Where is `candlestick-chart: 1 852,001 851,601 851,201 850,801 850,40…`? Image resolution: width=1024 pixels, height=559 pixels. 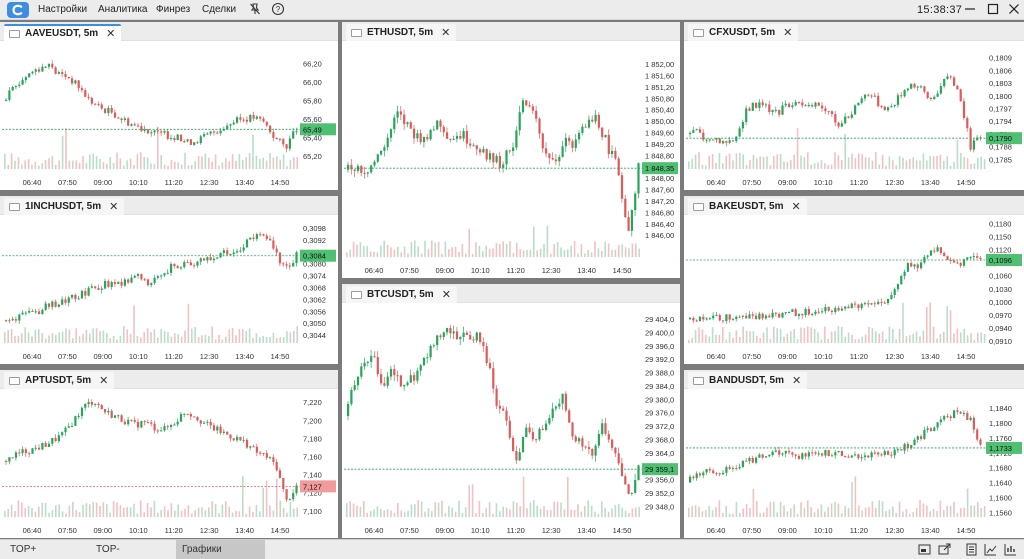 candlestick-chart: 1 852,001 851,601 851,201 850,801 850,40… is located at coordinates (511, 159).